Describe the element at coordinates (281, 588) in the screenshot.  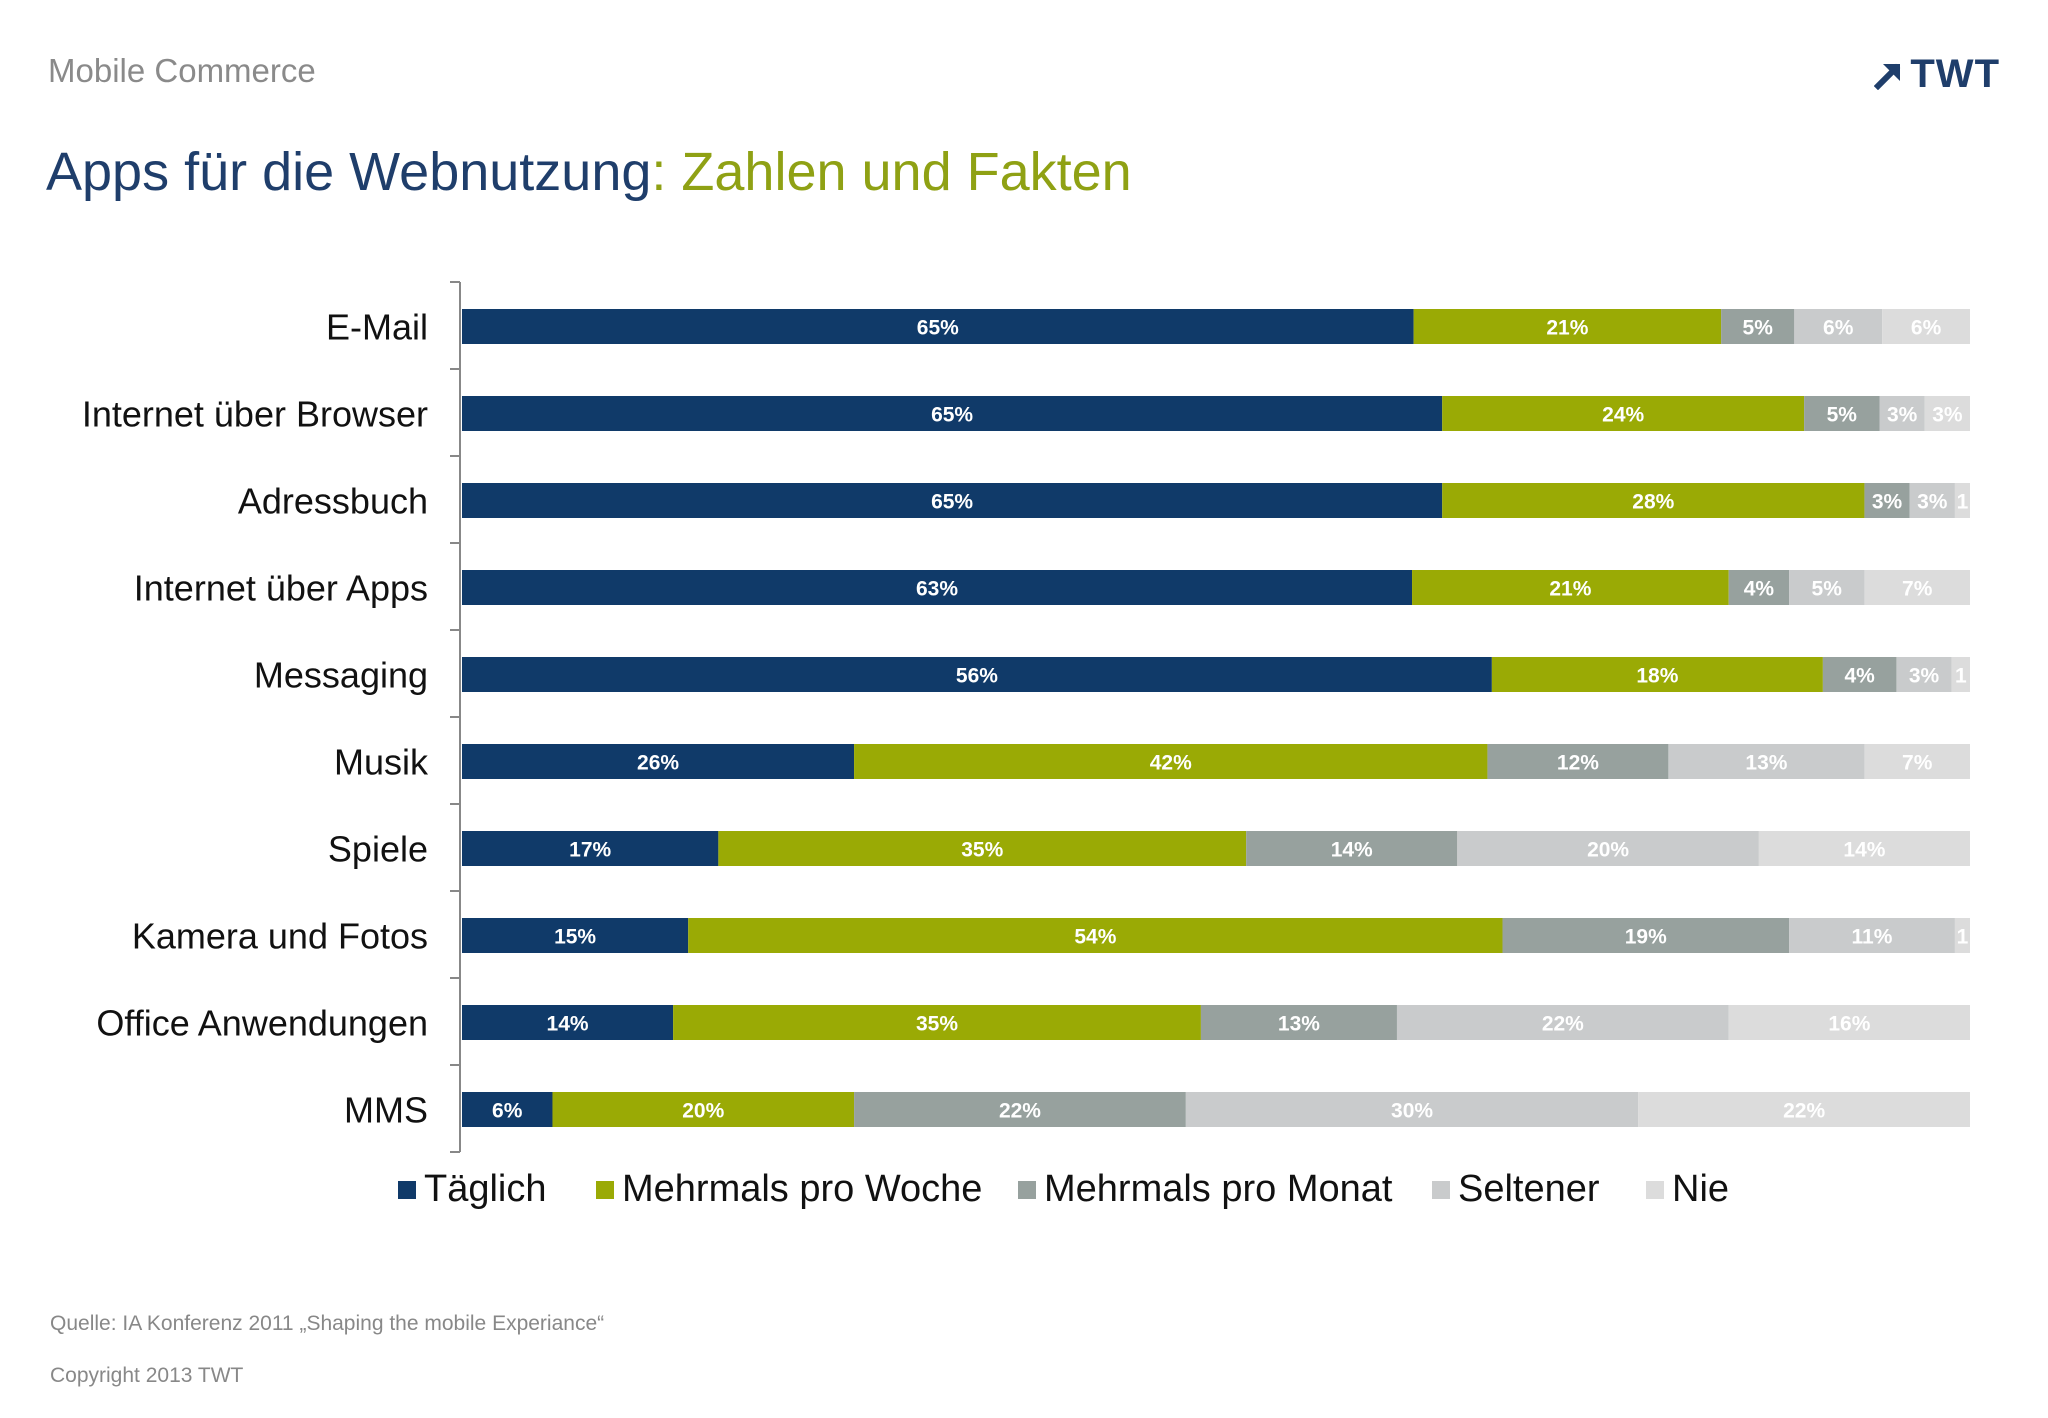
I see `category-label: Internet über Apps` at that location.